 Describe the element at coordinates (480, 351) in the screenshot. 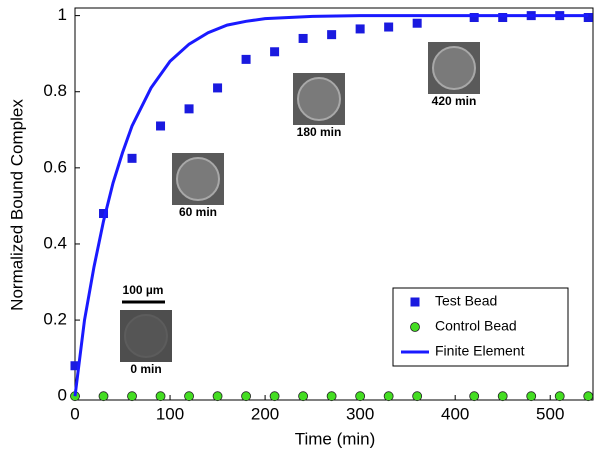

I see `legend-label: Finite Element` at that location.